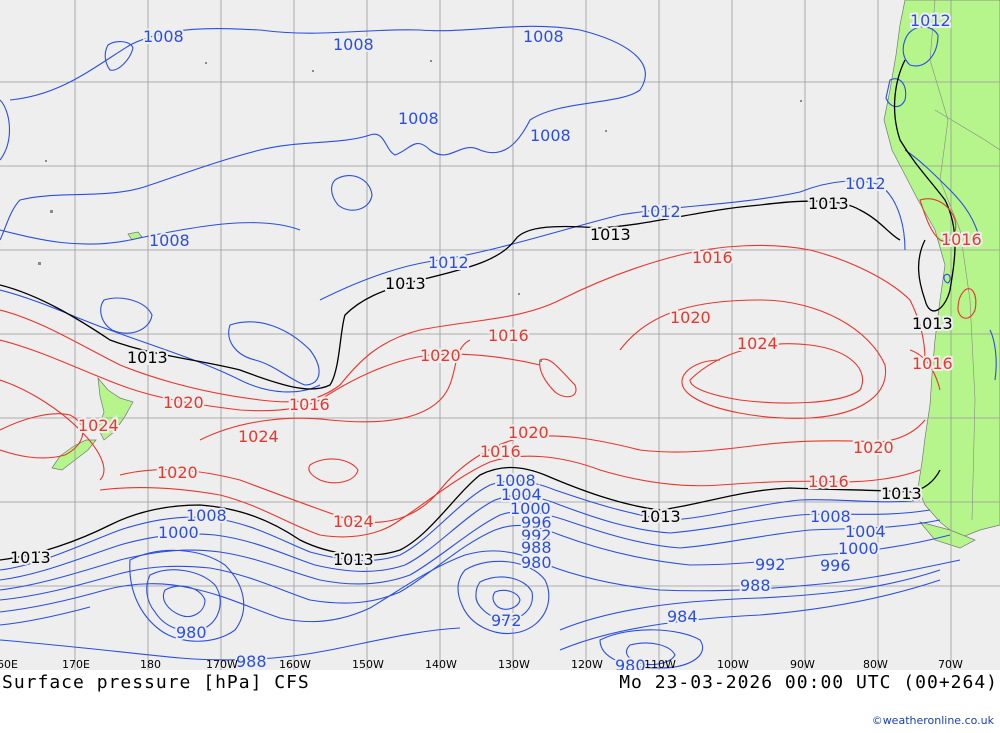  What do you see at coordinates (74, 455) in the screenshot?
I see `land-new-zealand-south` at bounding box center [74, 455].